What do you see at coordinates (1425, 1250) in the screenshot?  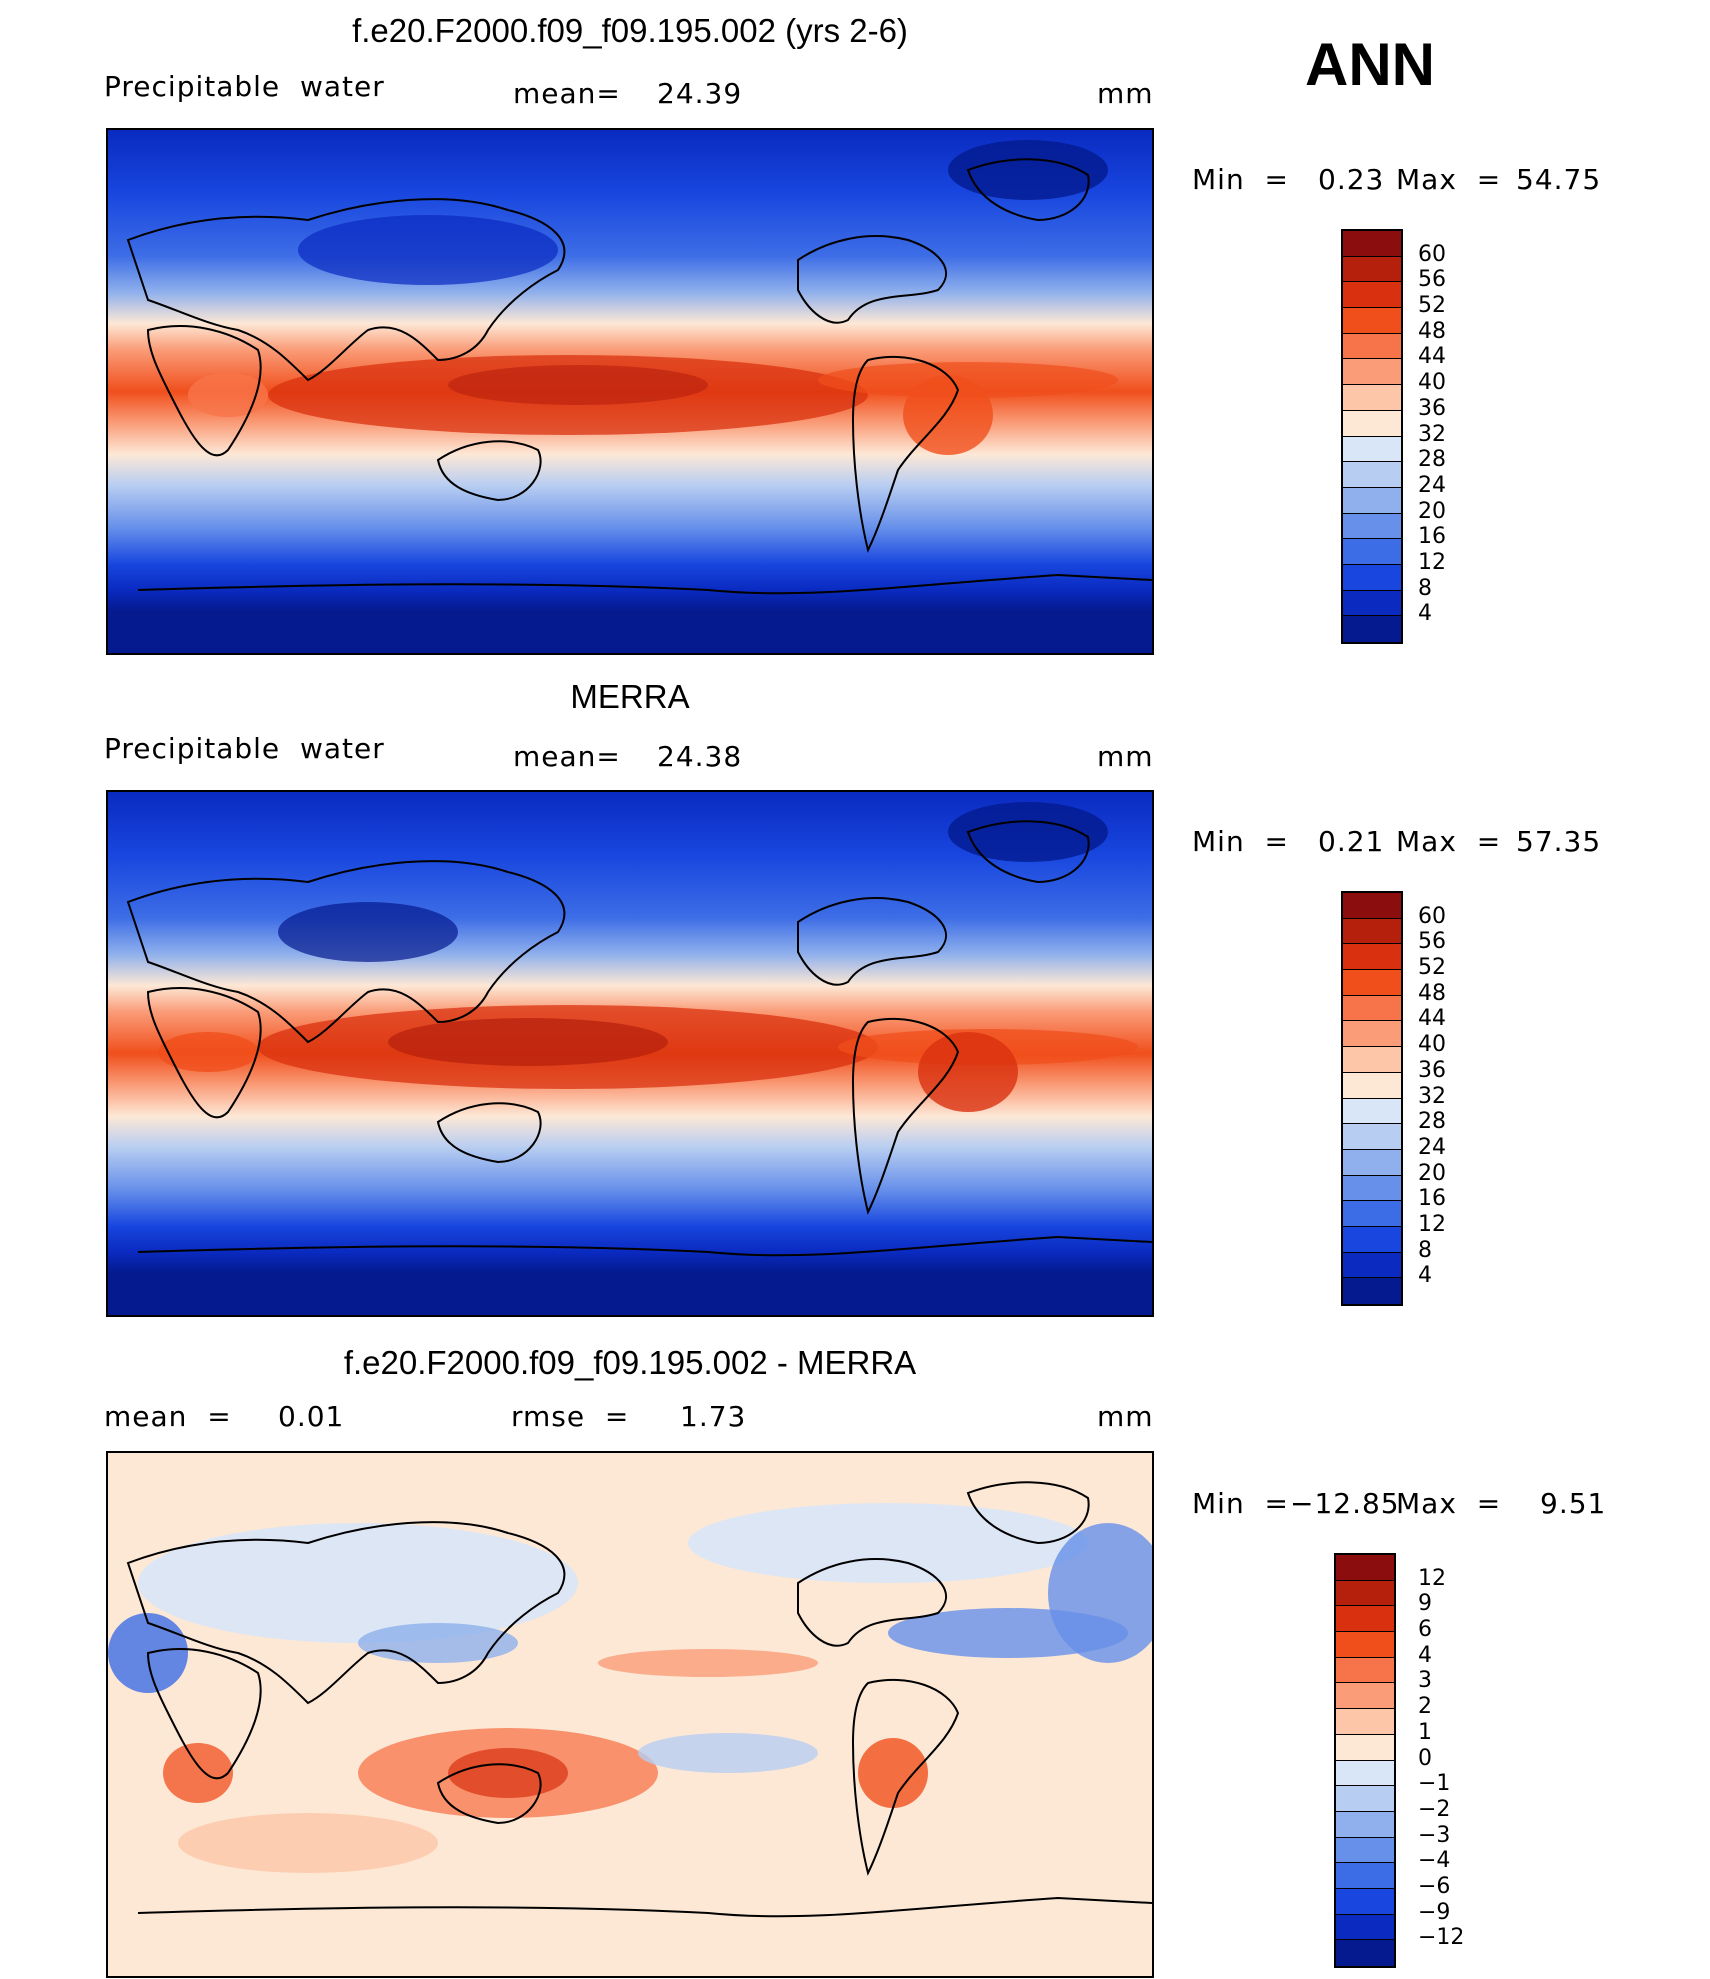 I see `colorbar-tick-label: 8` at bounding box center [1425, 1250].